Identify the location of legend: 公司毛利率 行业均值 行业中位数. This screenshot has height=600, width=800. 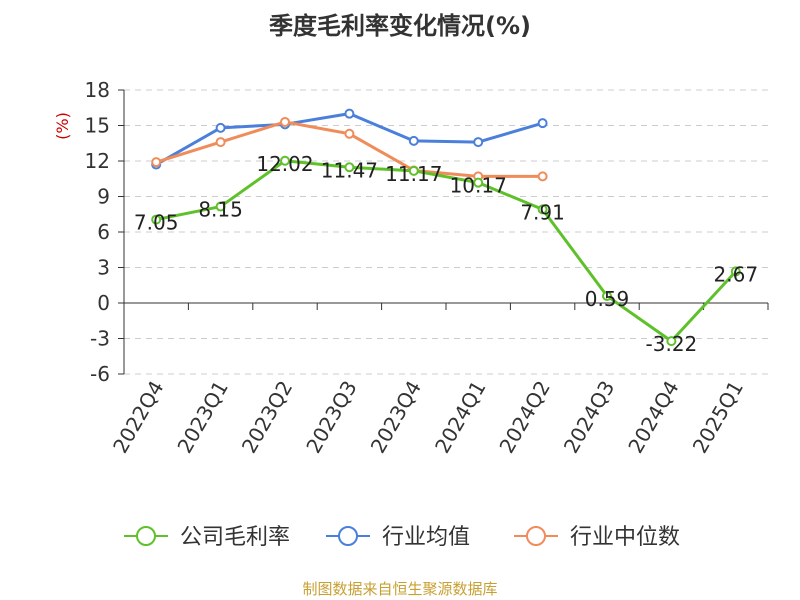
(402, 537).